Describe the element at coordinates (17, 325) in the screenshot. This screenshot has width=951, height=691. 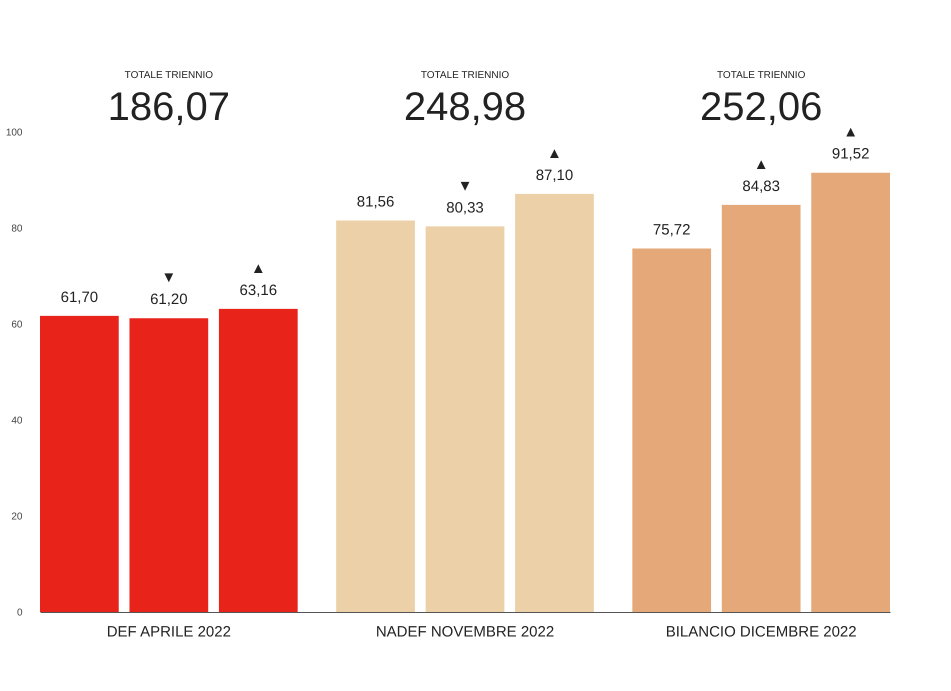
I see `y-tick-label: 60` at that location.